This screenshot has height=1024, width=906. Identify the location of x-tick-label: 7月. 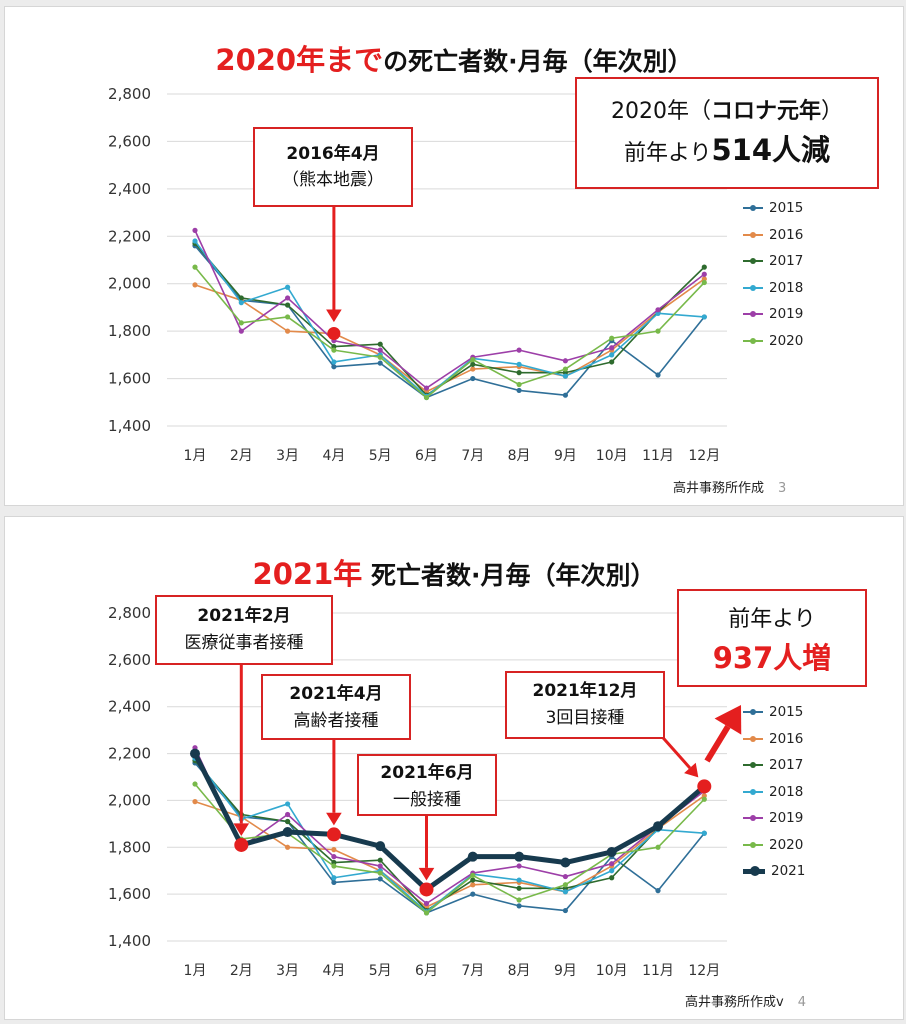
(472, 971).